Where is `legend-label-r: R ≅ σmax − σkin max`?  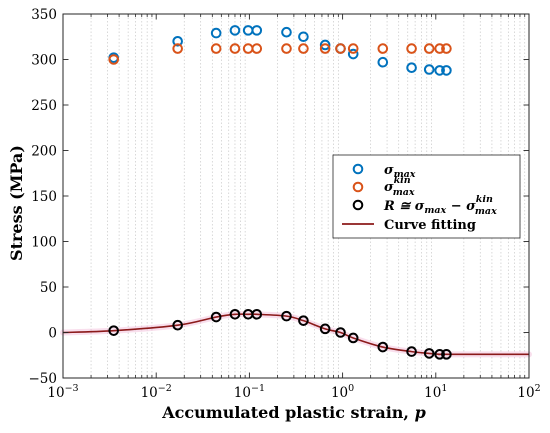
legend-label-r: R ≅ σmax − σkin max is located at coordinates (440, 205).